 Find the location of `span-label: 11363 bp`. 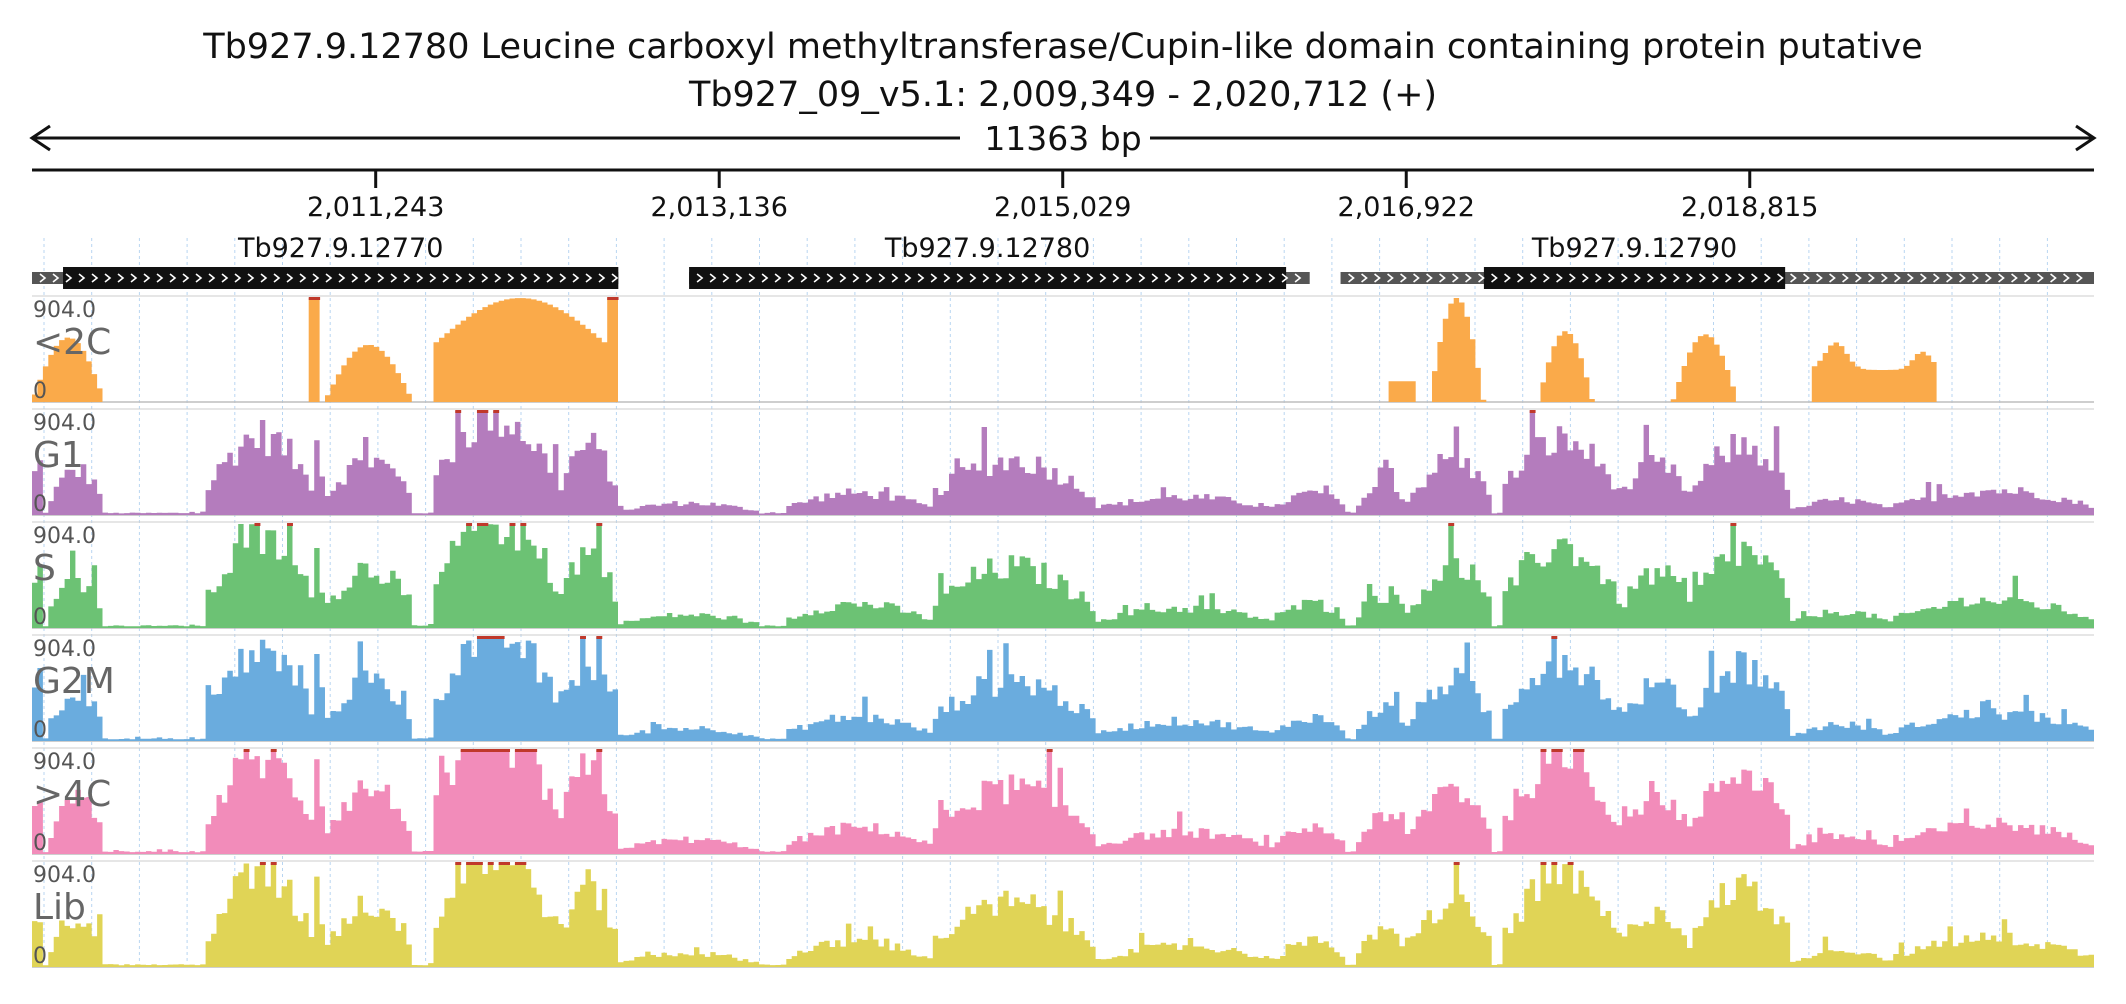

span-label: 11363 bp is located at coordinates (1062, 138).